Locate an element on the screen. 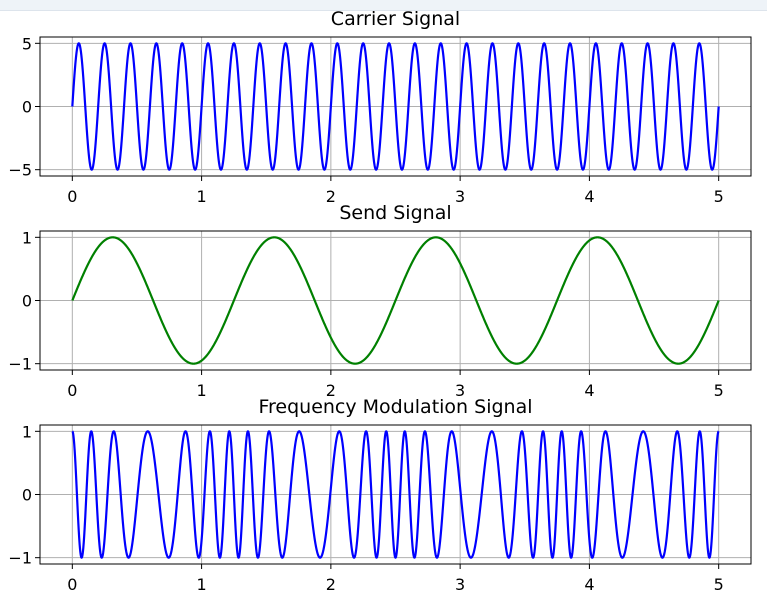  chart-title: Carrier Signal is located at coordinates (395, 19).